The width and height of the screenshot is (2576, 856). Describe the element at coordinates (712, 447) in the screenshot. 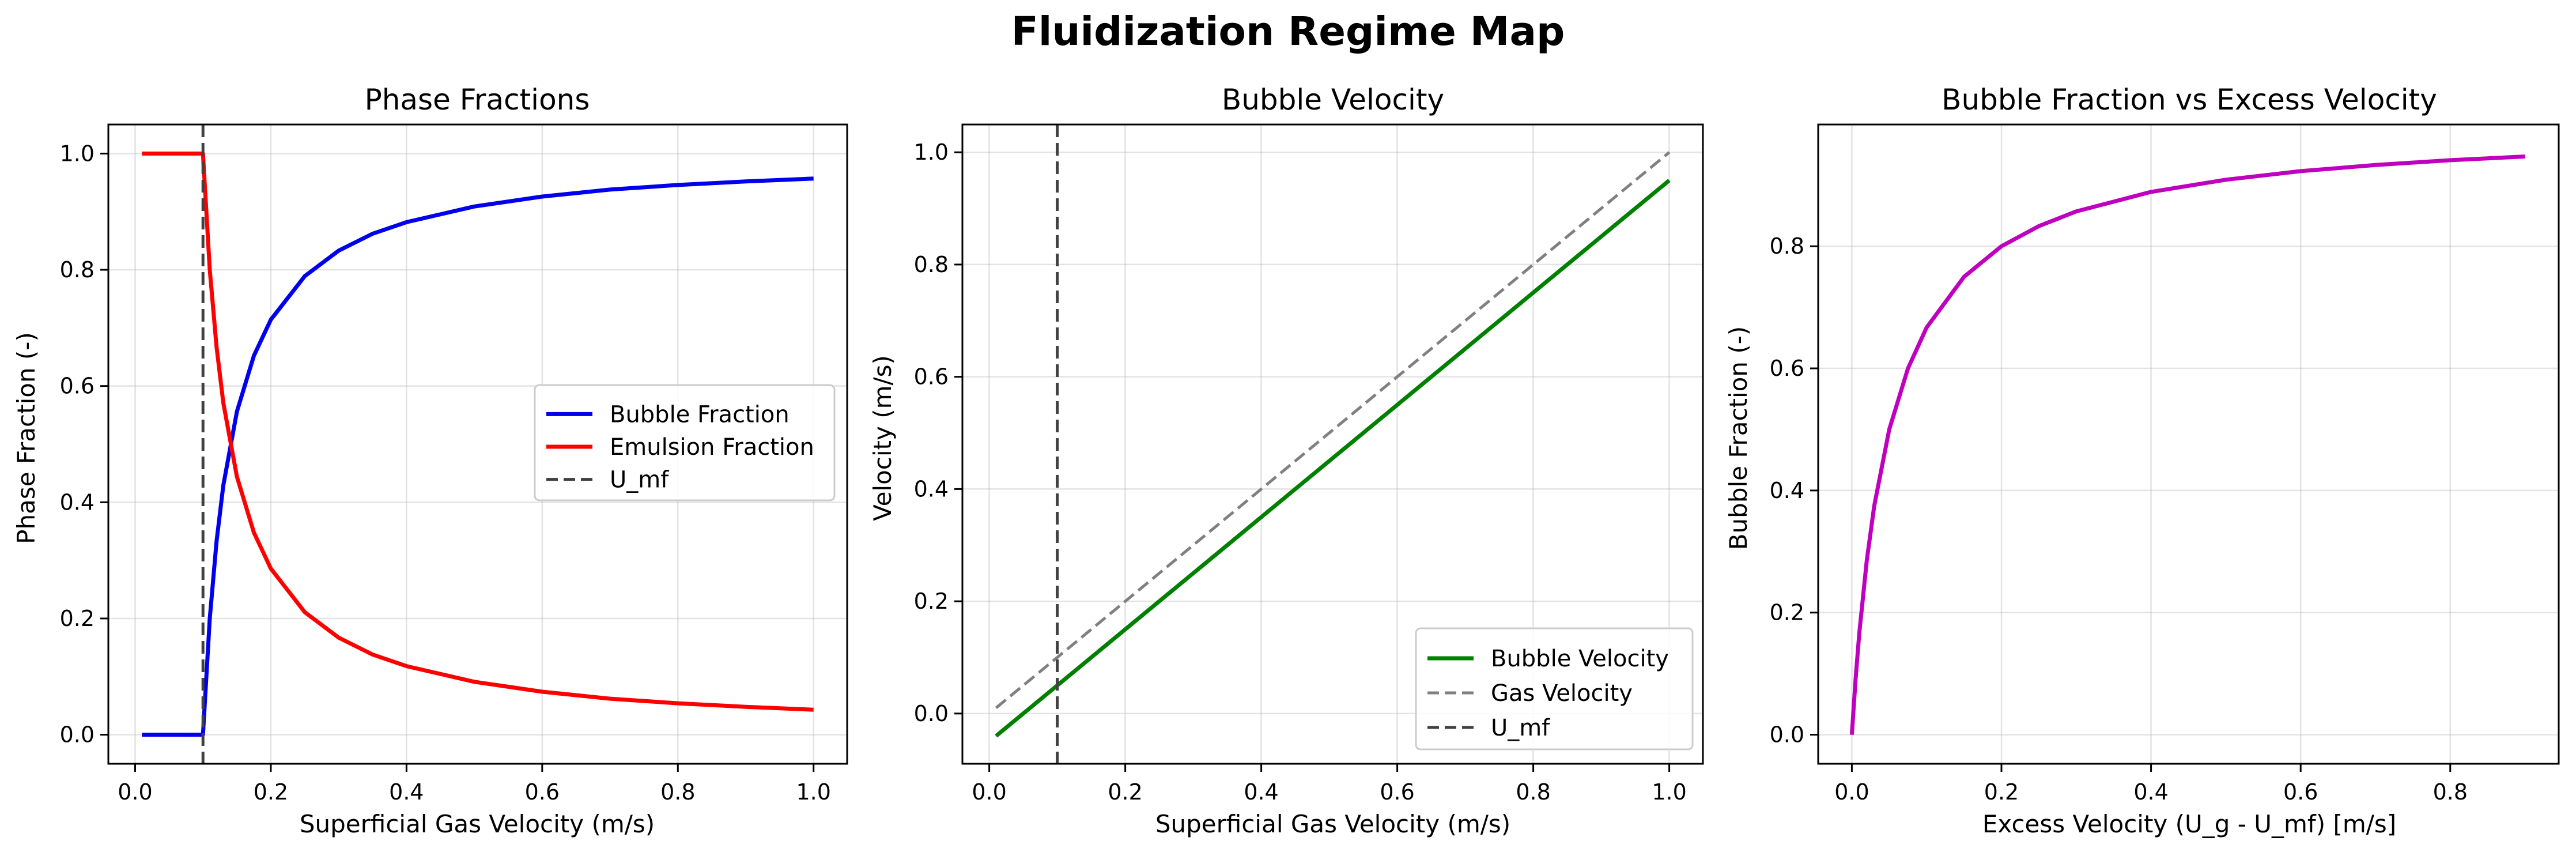

I see `legend-label: Emulsion Fraction` at that location.